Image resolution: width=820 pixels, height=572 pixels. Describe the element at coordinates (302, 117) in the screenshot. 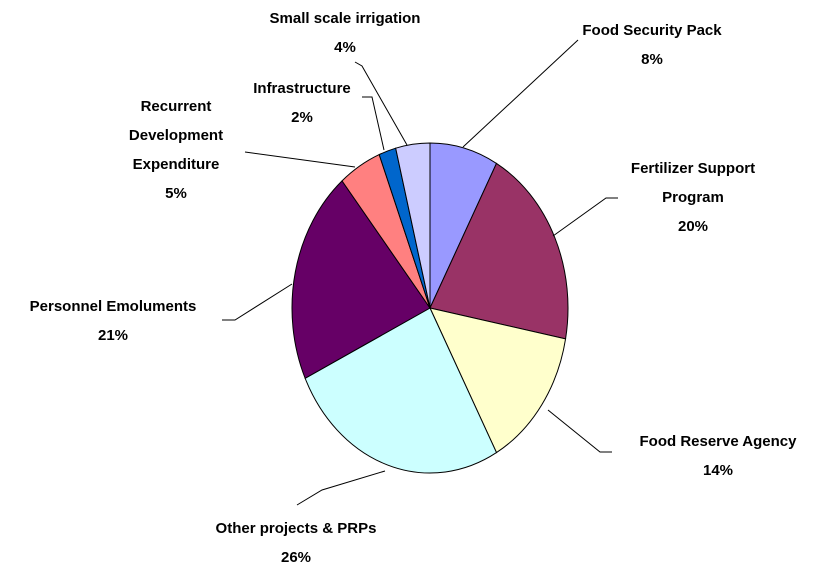

I see `value-label: 2%` at that location.